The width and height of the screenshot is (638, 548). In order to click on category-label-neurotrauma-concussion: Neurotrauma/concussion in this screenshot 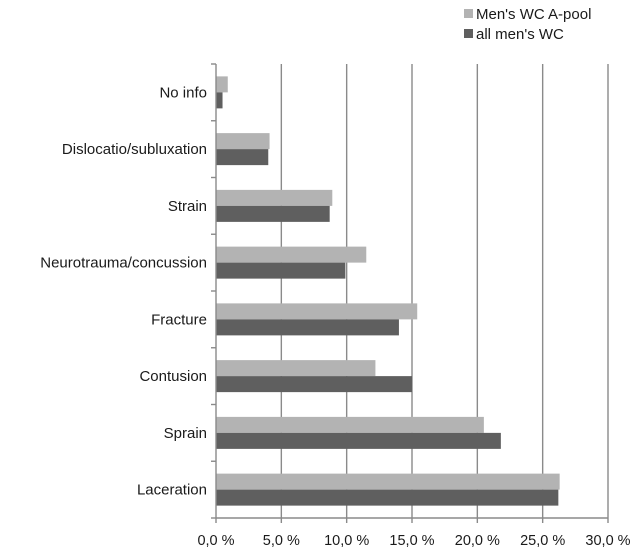, I will do `click(123, 263)`.